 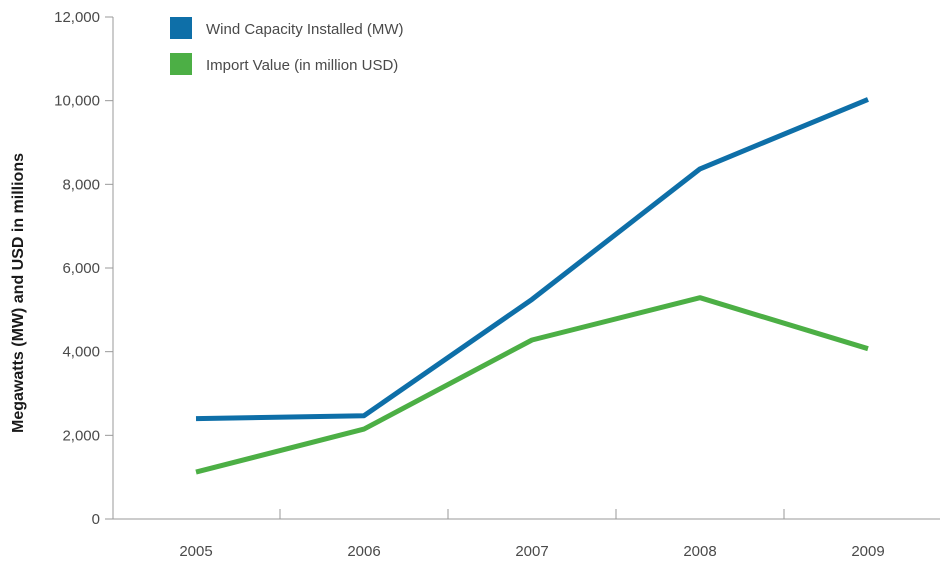 I want to click on y-tick-labels: 0 2,000 4,000 6,000 8,000 10,000 12,000, so click(x=77, y=268).